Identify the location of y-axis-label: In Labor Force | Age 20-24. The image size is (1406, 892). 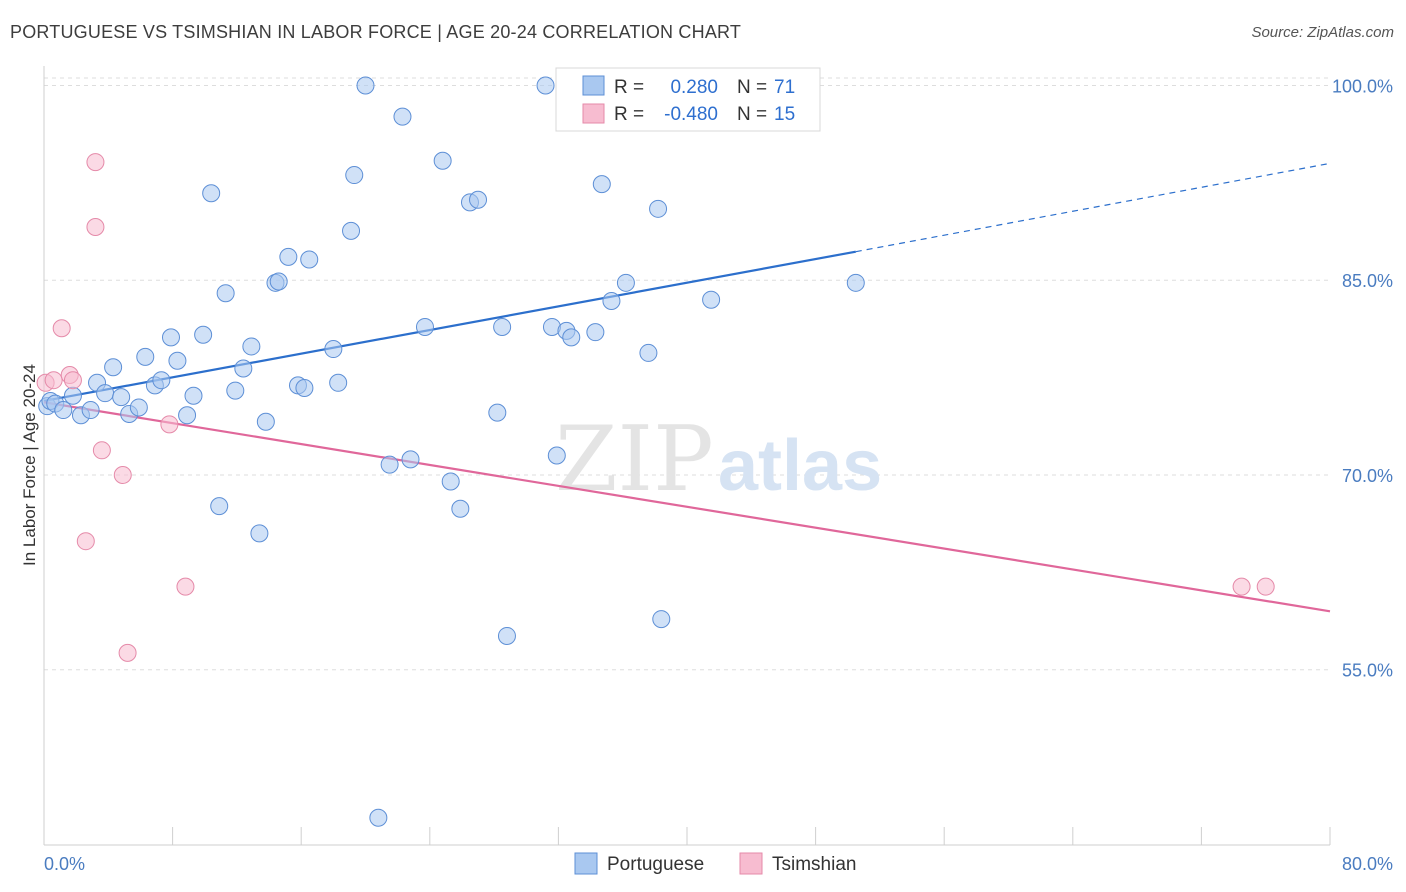
(29, 465).